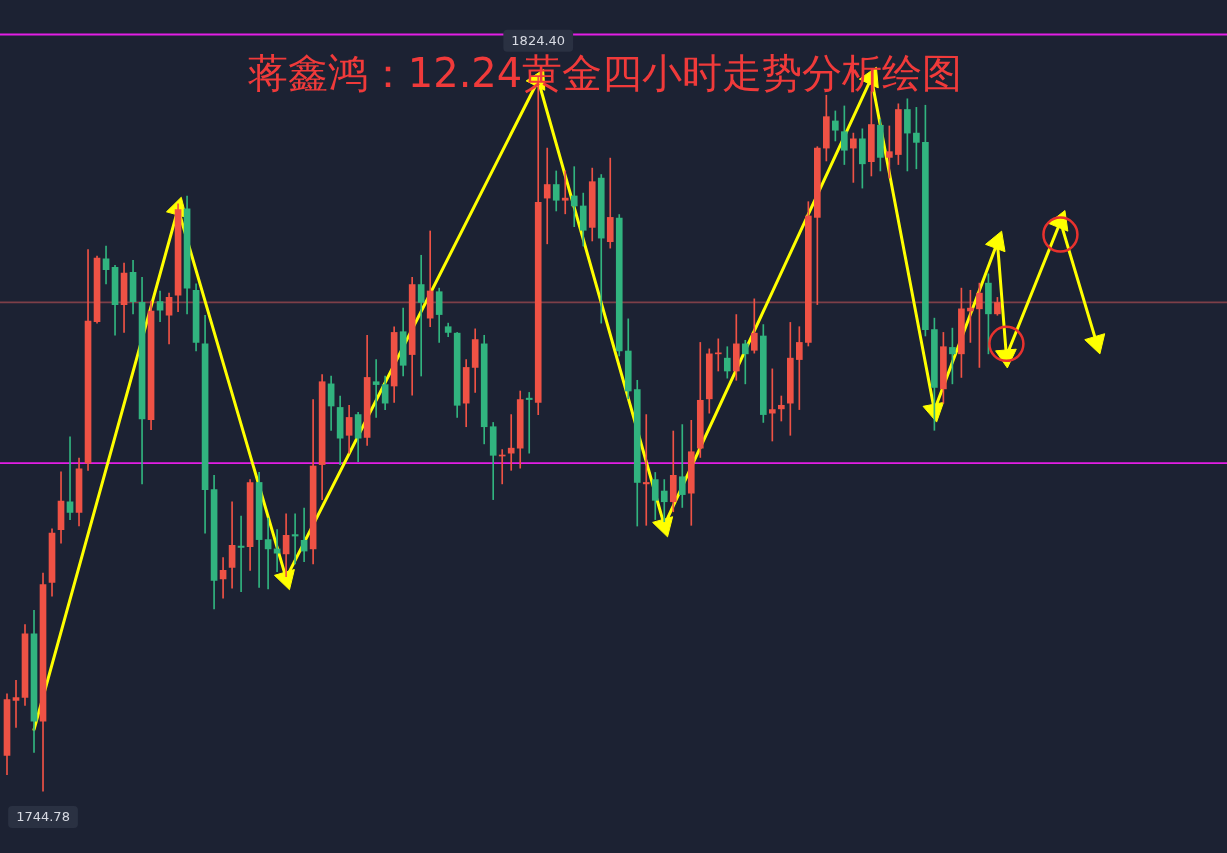 This screenshot has height=853, width=1227. What do you see at coordinates (538, 41) in the screenshot?
I see `annotation: 1824.40` at bounding box center [538, 41].